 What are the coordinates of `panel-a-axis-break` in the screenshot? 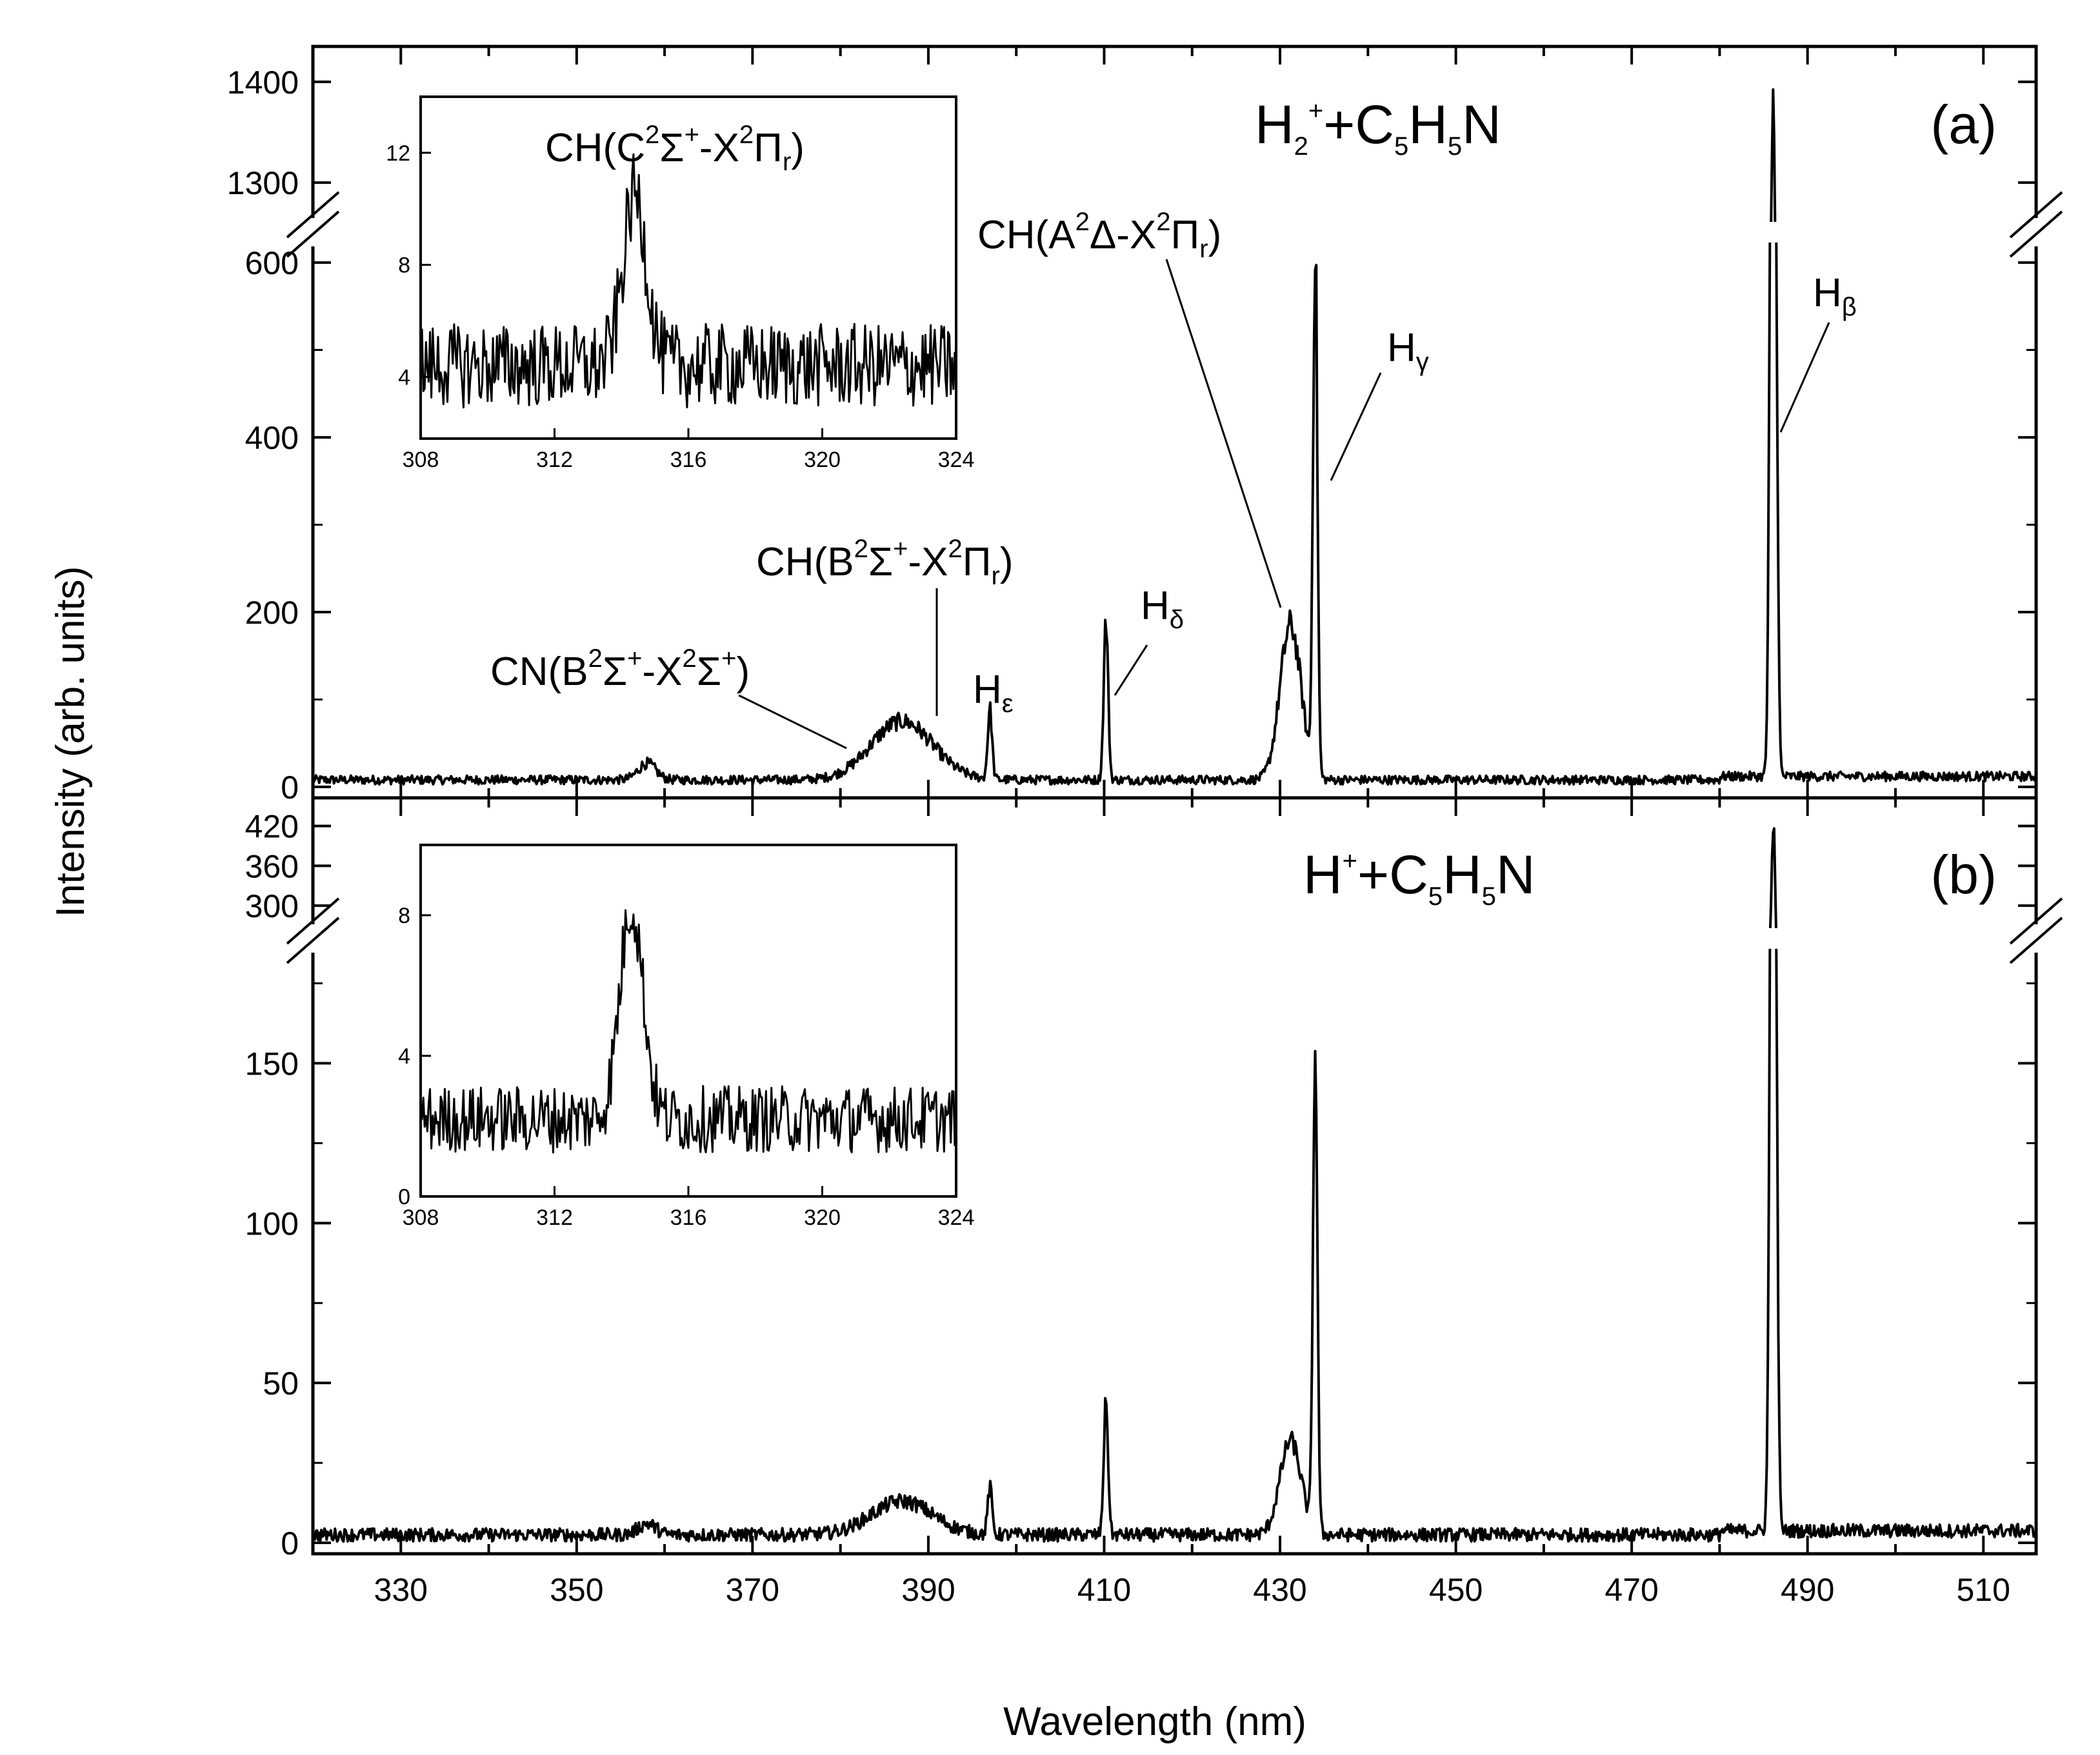 It's located at (1174, 224).